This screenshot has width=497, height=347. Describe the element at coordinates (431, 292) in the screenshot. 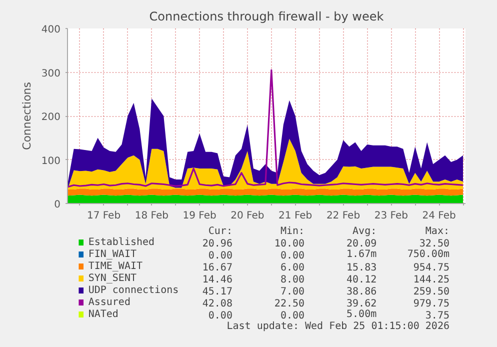

I see `text: 259.50` at that location.